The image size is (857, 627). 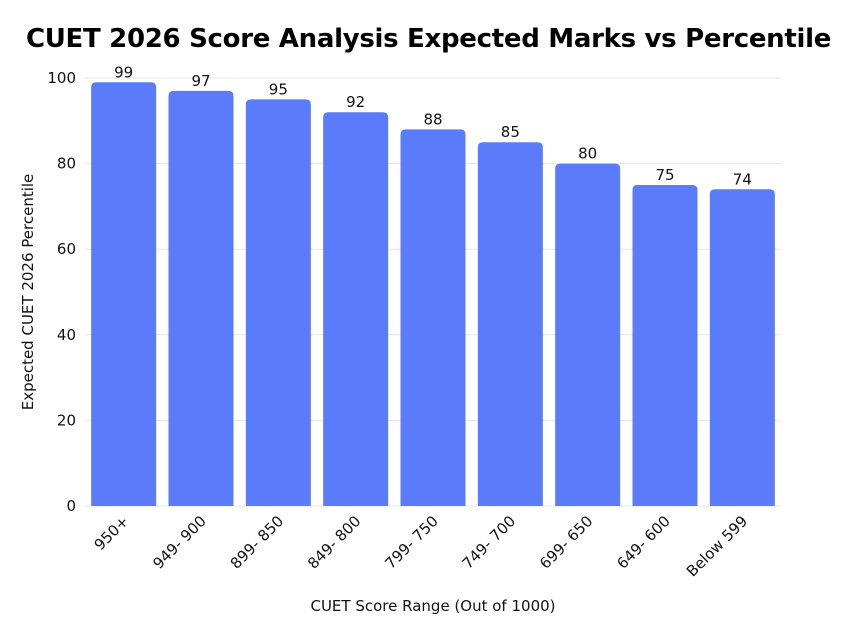 I want to click on data-labels: 99 97 95 92 88 85 80 75 74, so click(x=433, y=125).